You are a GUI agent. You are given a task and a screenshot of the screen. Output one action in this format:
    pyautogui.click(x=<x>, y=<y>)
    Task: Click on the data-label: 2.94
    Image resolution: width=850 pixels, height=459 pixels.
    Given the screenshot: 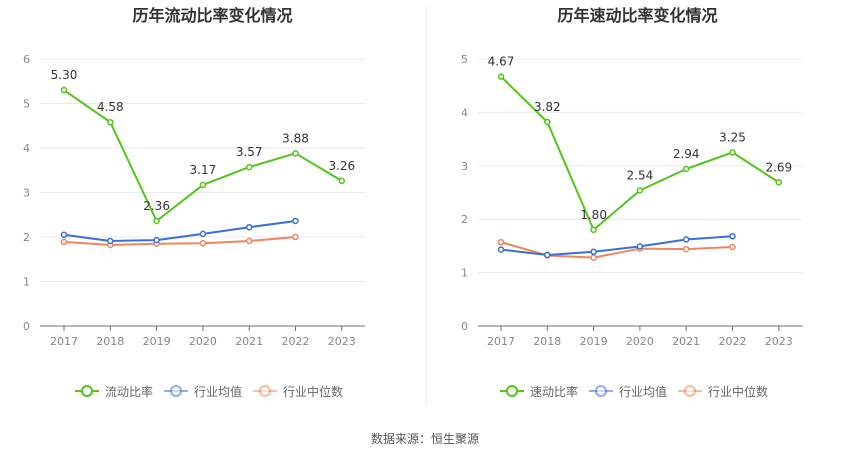 What is the action you would take?
    pyautogui.click(x=686, y=154)
    